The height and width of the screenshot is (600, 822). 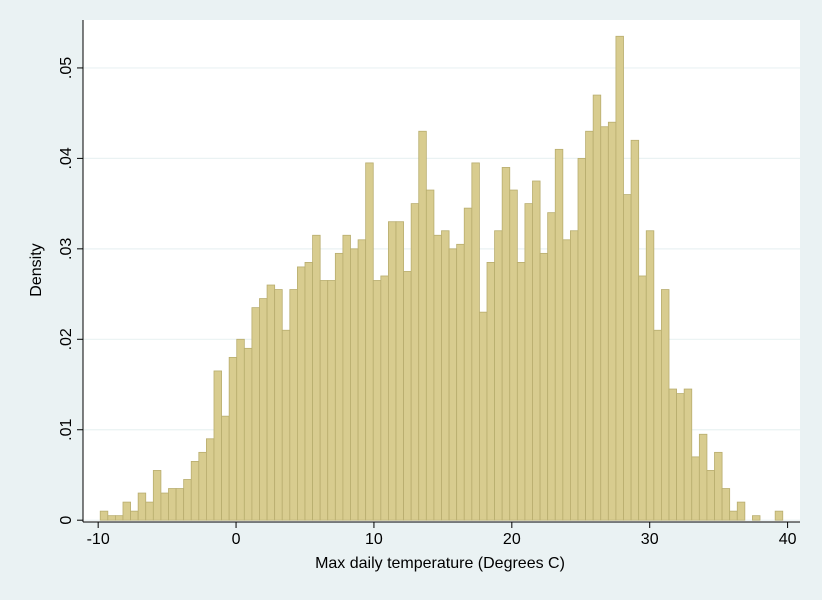 I want to click on y-tick-label: .04, so click(x=66, y=158).